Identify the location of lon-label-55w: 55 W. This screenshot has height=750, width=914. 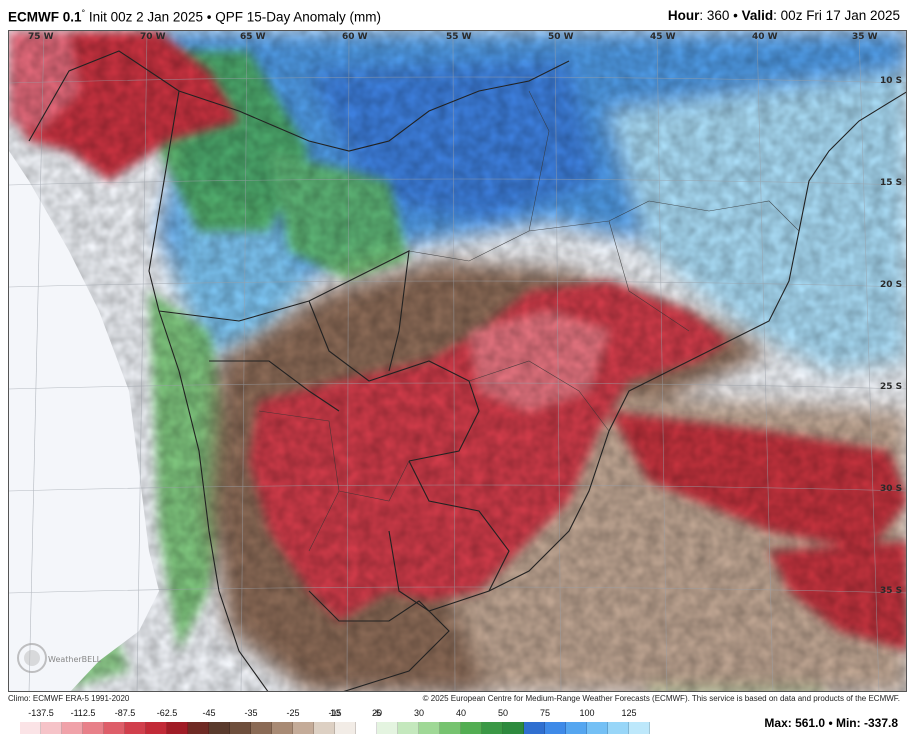
(459, 37).